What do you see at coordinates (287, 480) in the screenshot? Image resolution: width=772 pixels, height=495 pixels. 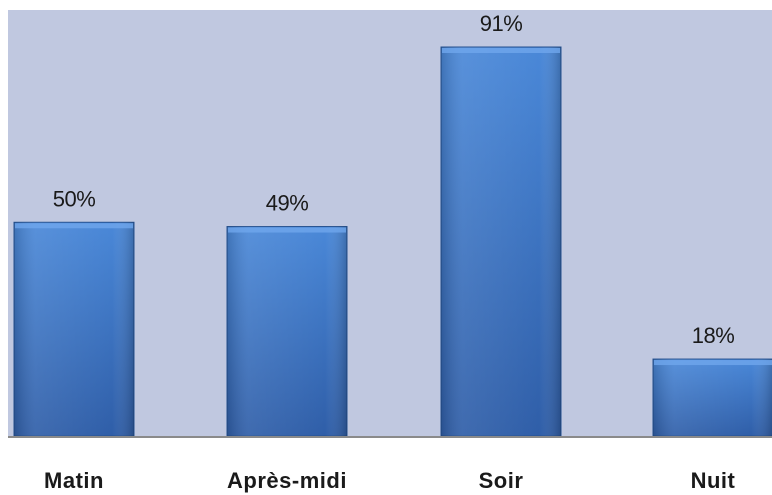 I see `category-label: Après-midi` at bounding box center [287, 480].